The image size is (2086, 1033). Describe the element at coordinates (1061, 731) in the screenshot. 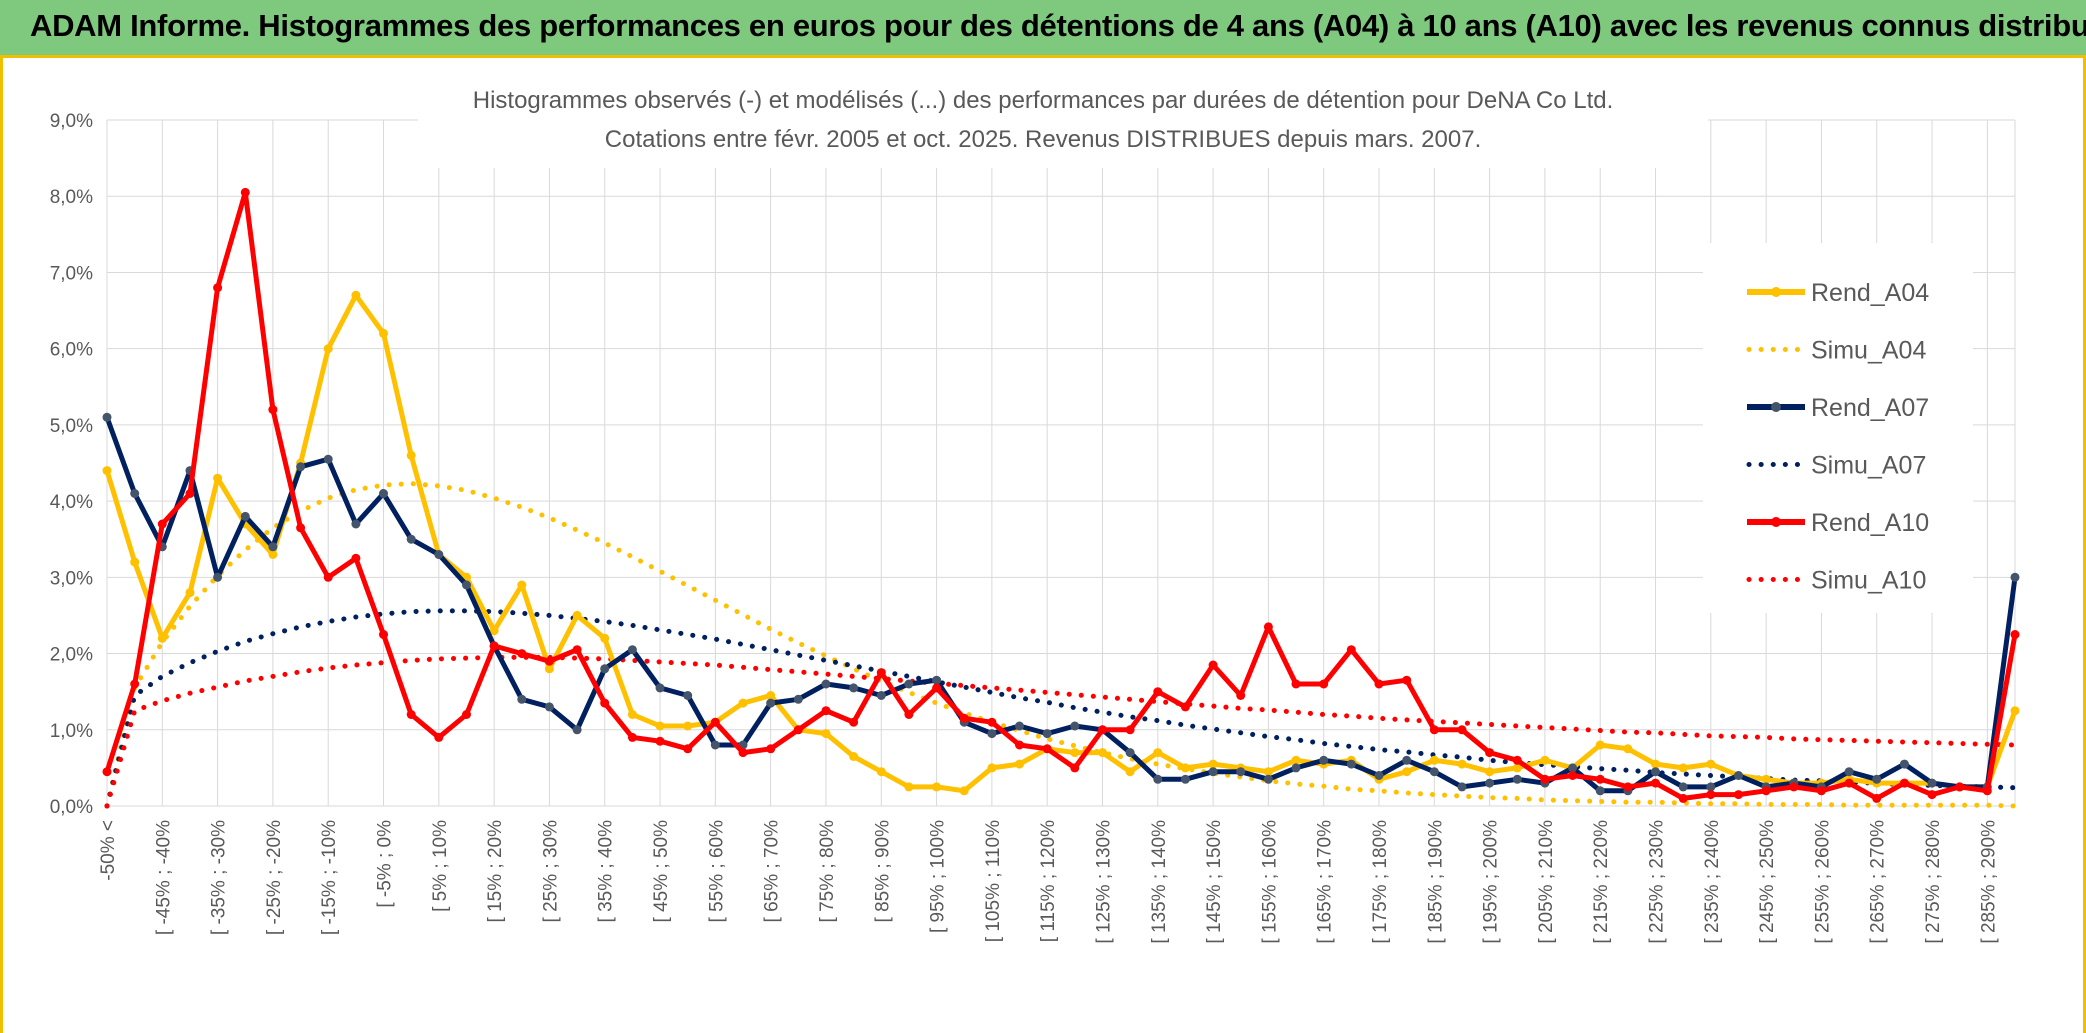

I see `series-line-simu-a10` at that location.